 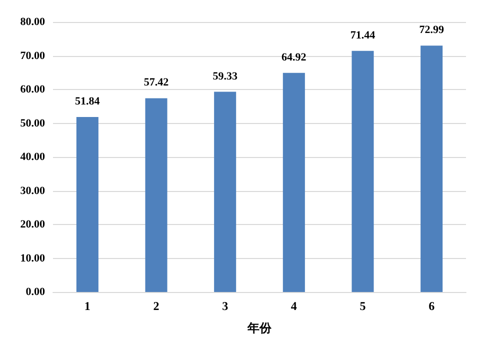 I want to click on x-tick-label: 1, so click(x=87, y=306).